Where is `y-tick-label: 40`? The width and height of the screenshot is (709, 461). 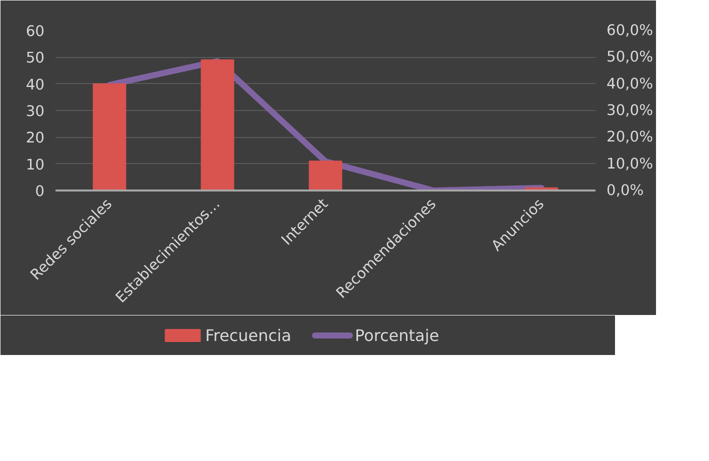 y-tick-label: 40 is located at coordinates (35, 85).